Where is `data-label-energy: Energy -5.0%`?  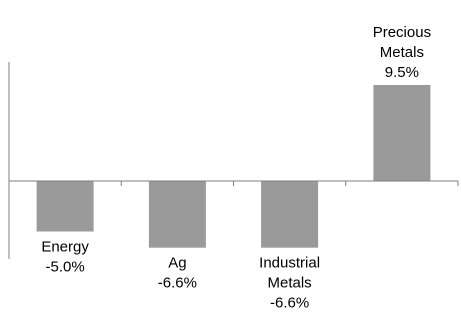
data-label-energy: Energy -5.0% is located at coordinates (65, 257).